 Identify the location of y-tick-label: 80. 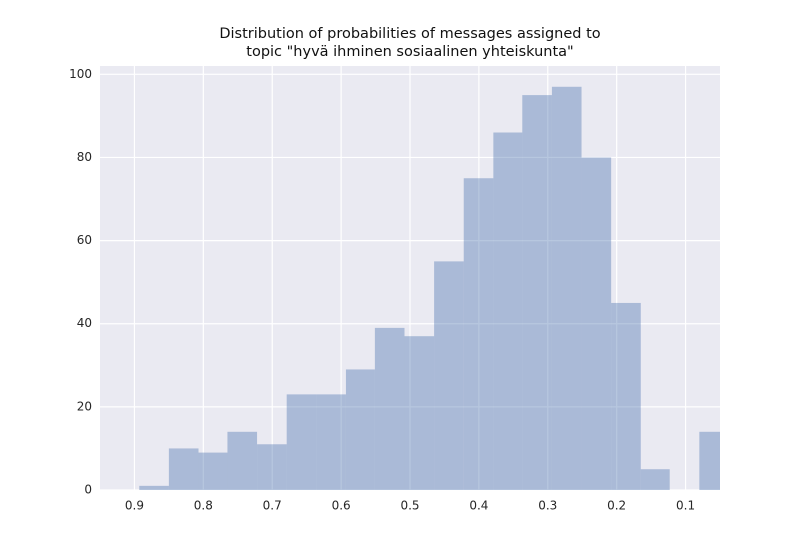
(84, 157).